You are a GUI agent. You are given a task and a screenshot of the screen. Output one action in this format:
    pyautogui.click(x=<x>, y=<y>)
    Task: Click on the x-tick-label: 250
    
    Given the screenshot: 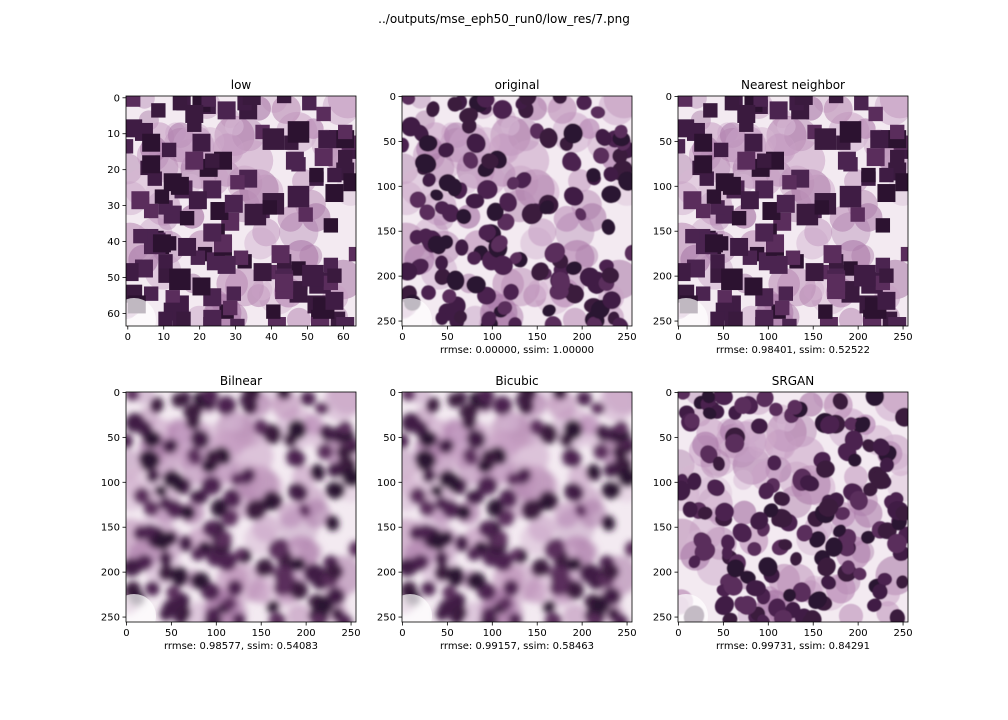 What is the action you would take?
    pyautogui.click(x=903, y=633)
    